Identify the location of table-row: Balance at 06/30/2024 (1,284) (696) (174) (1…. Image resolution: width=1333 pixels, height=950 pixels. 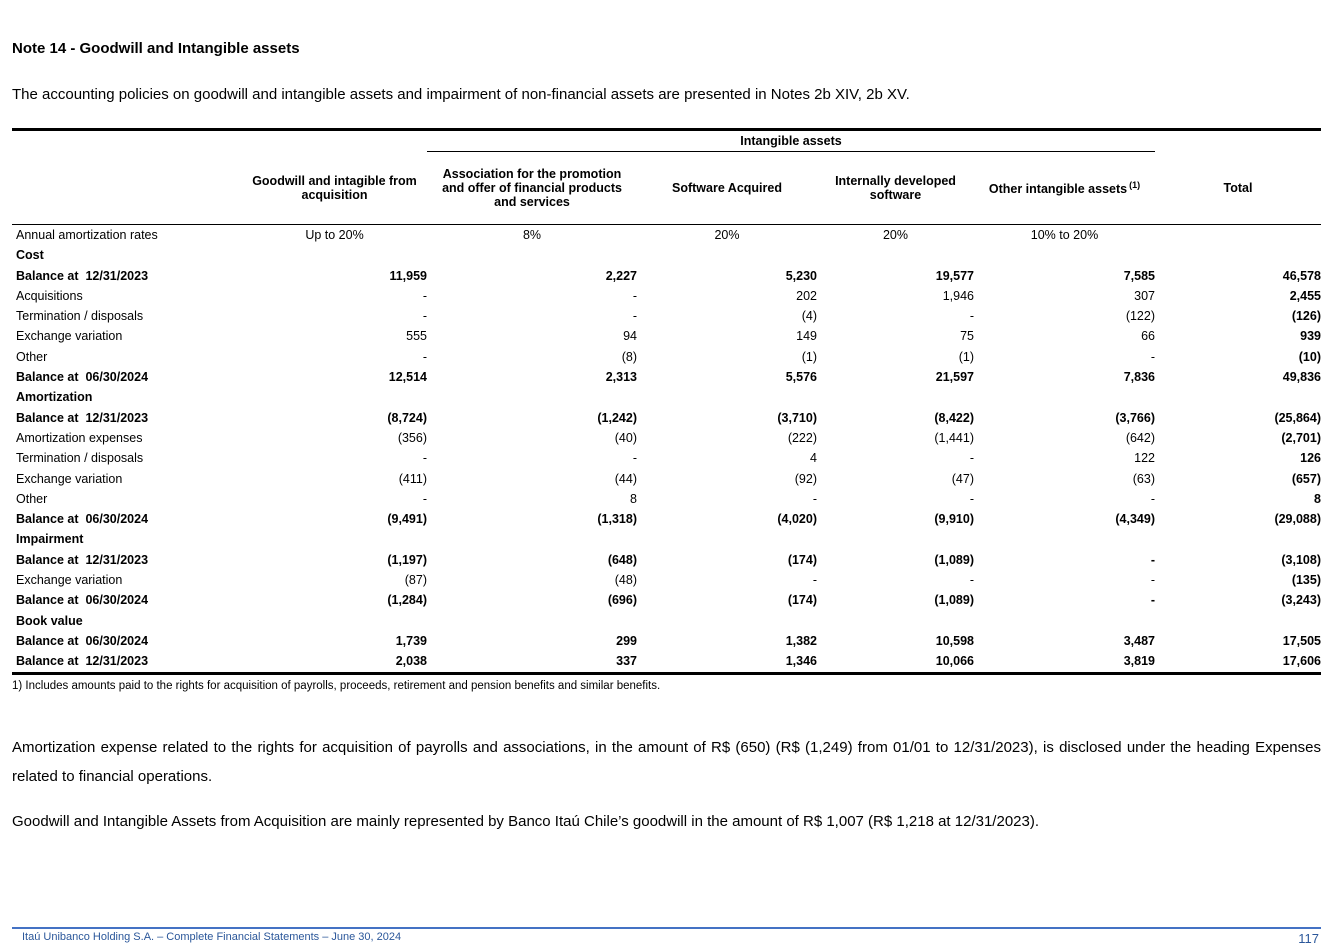
(666, 600).